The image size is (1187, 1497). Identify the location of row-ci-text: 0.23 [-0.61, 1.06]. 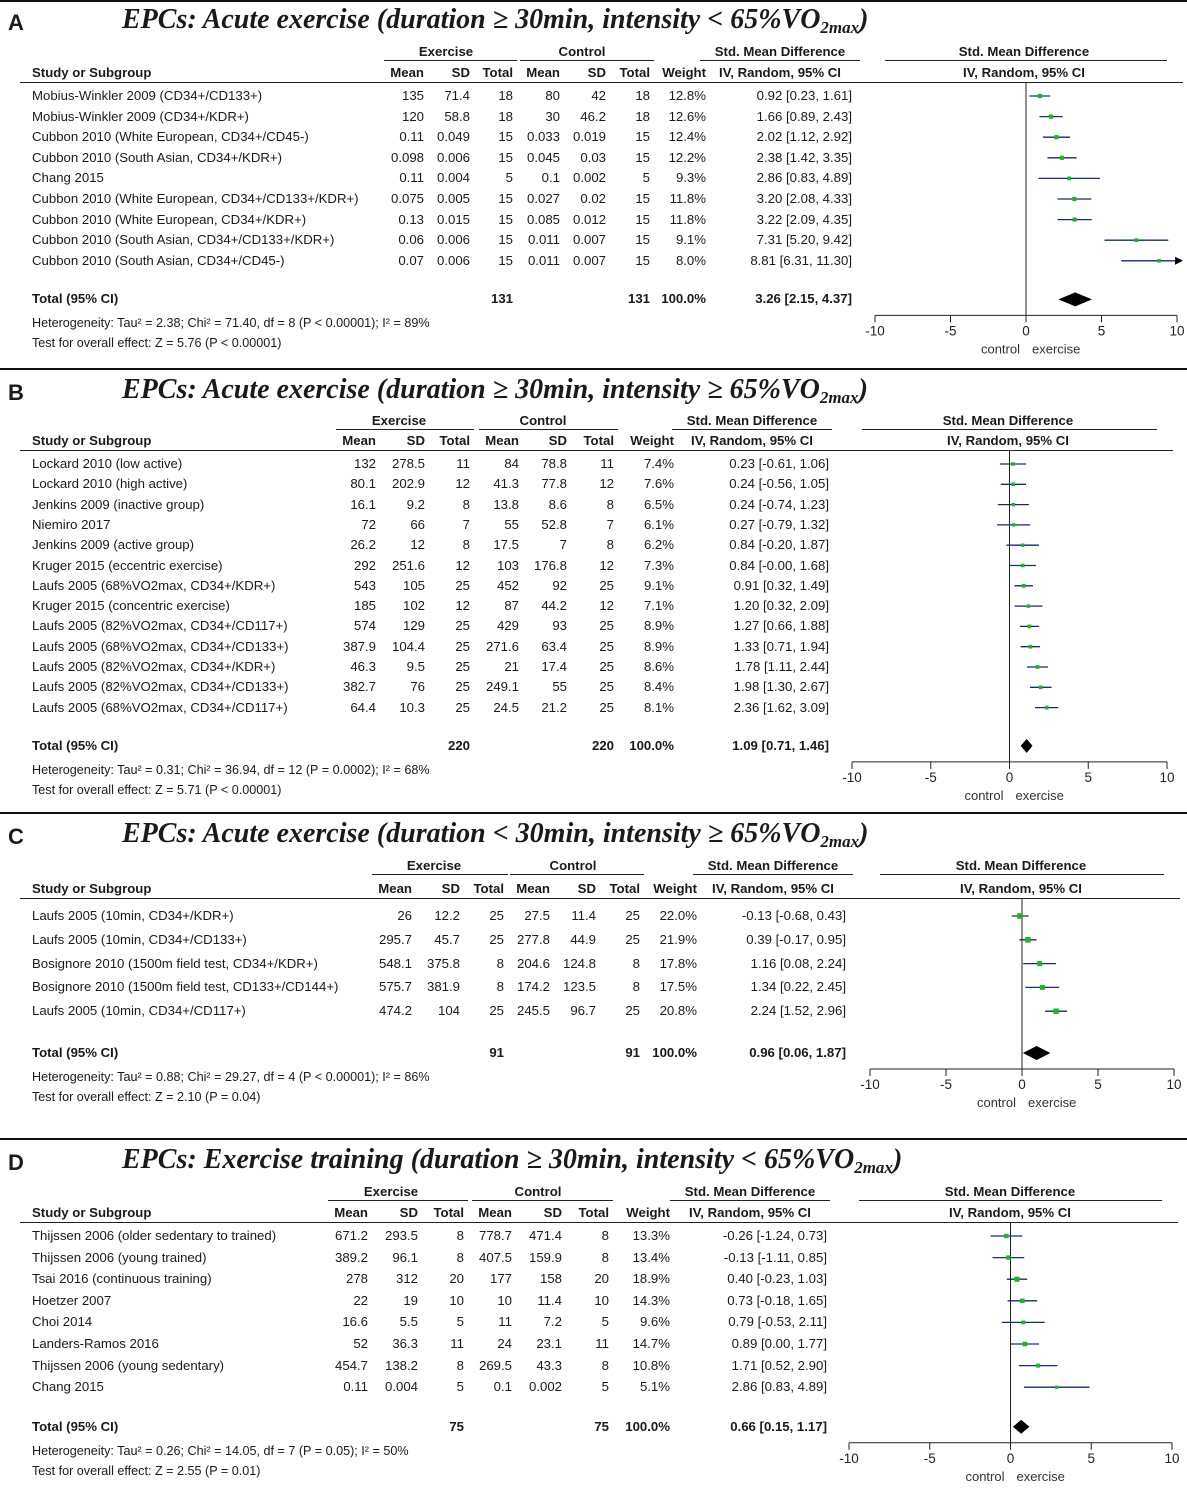
(779, 463).